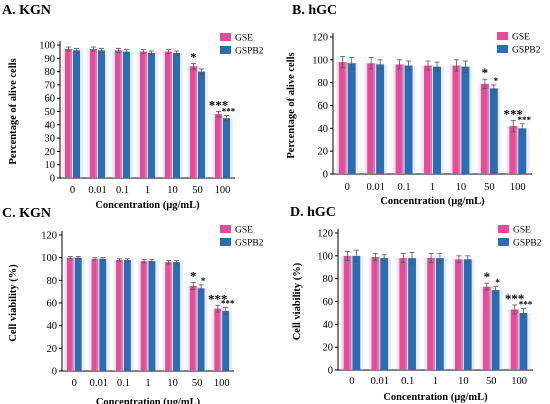 The width and height of the screenshot is (550, 404). I want to click on legend-label: GSE, so click(244, 231).